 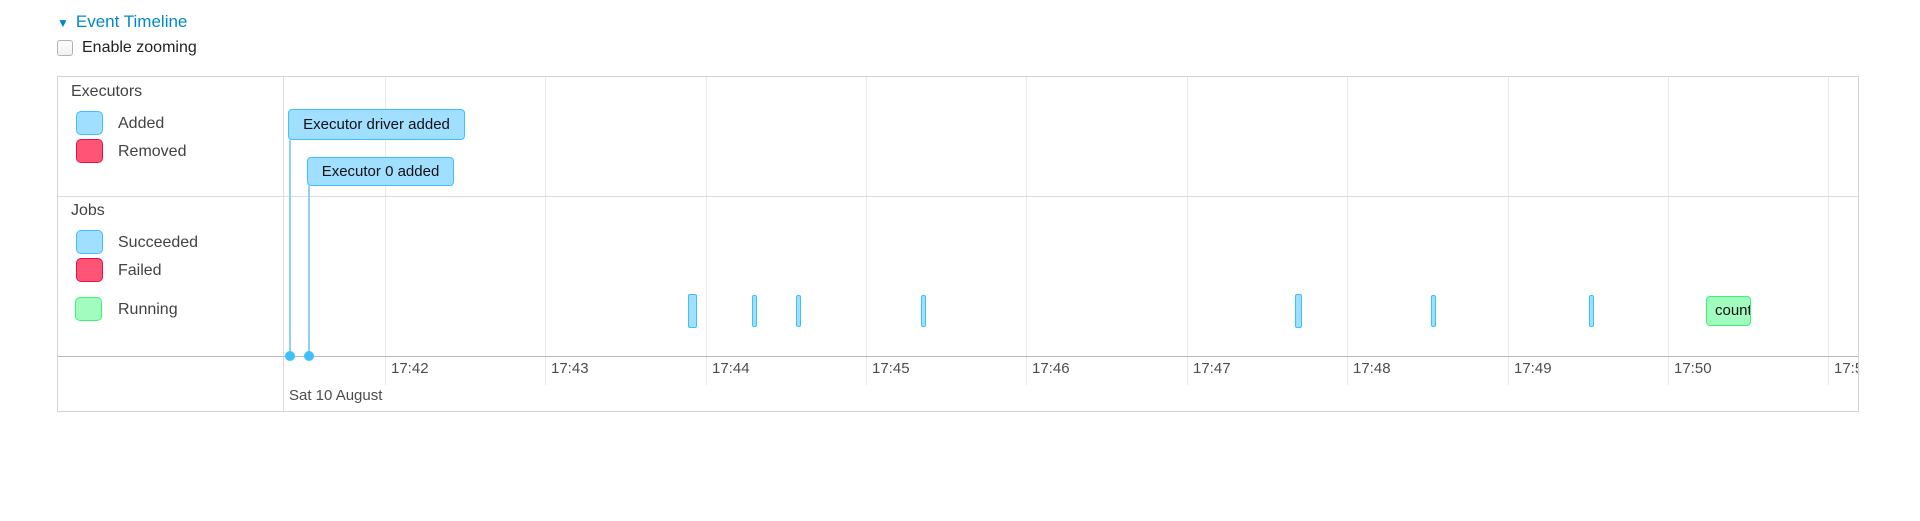 I want to click on collapse-triangle-icon: ▼, so click(x=63, y=23).